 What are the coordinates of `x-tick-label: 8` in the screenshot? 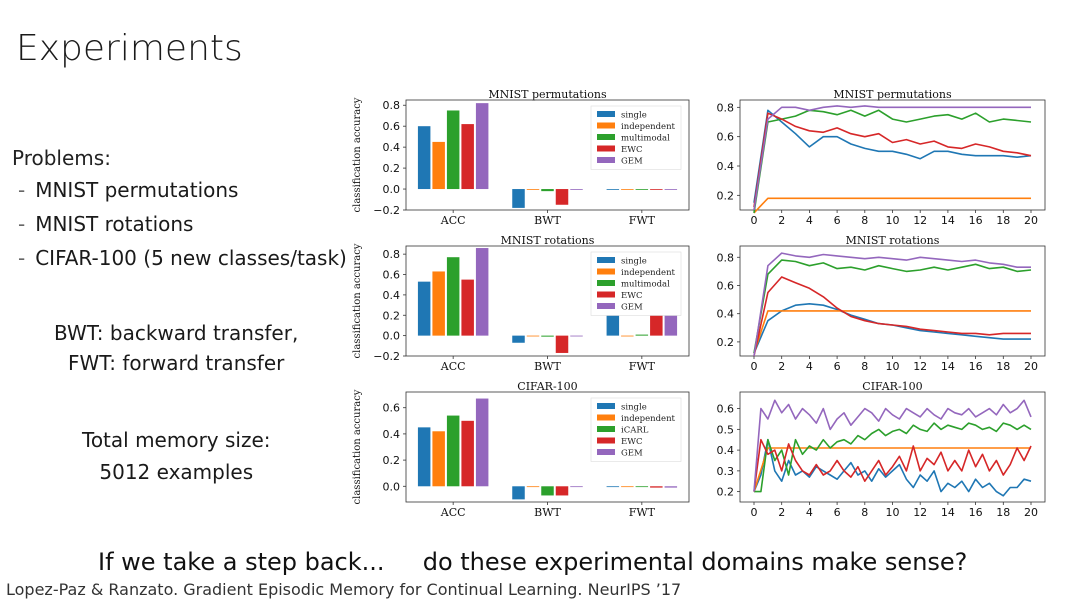 It's located at (864, 366).